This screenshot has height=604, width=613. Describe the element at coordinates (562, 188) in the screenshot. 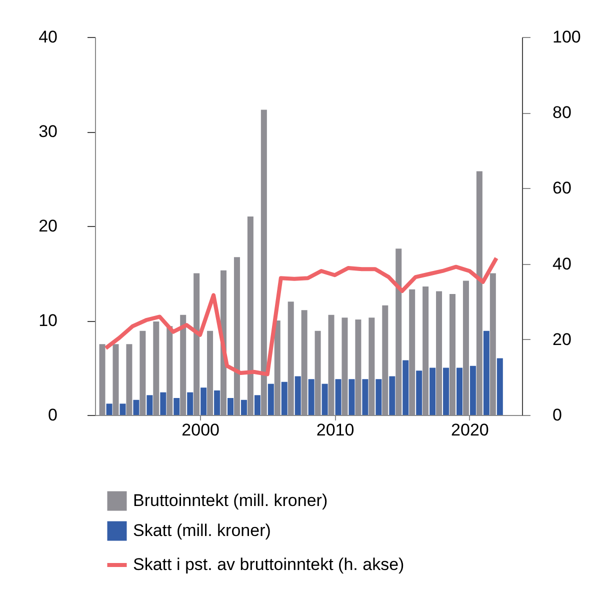

I see `y2-tick-label: 60` at that location.